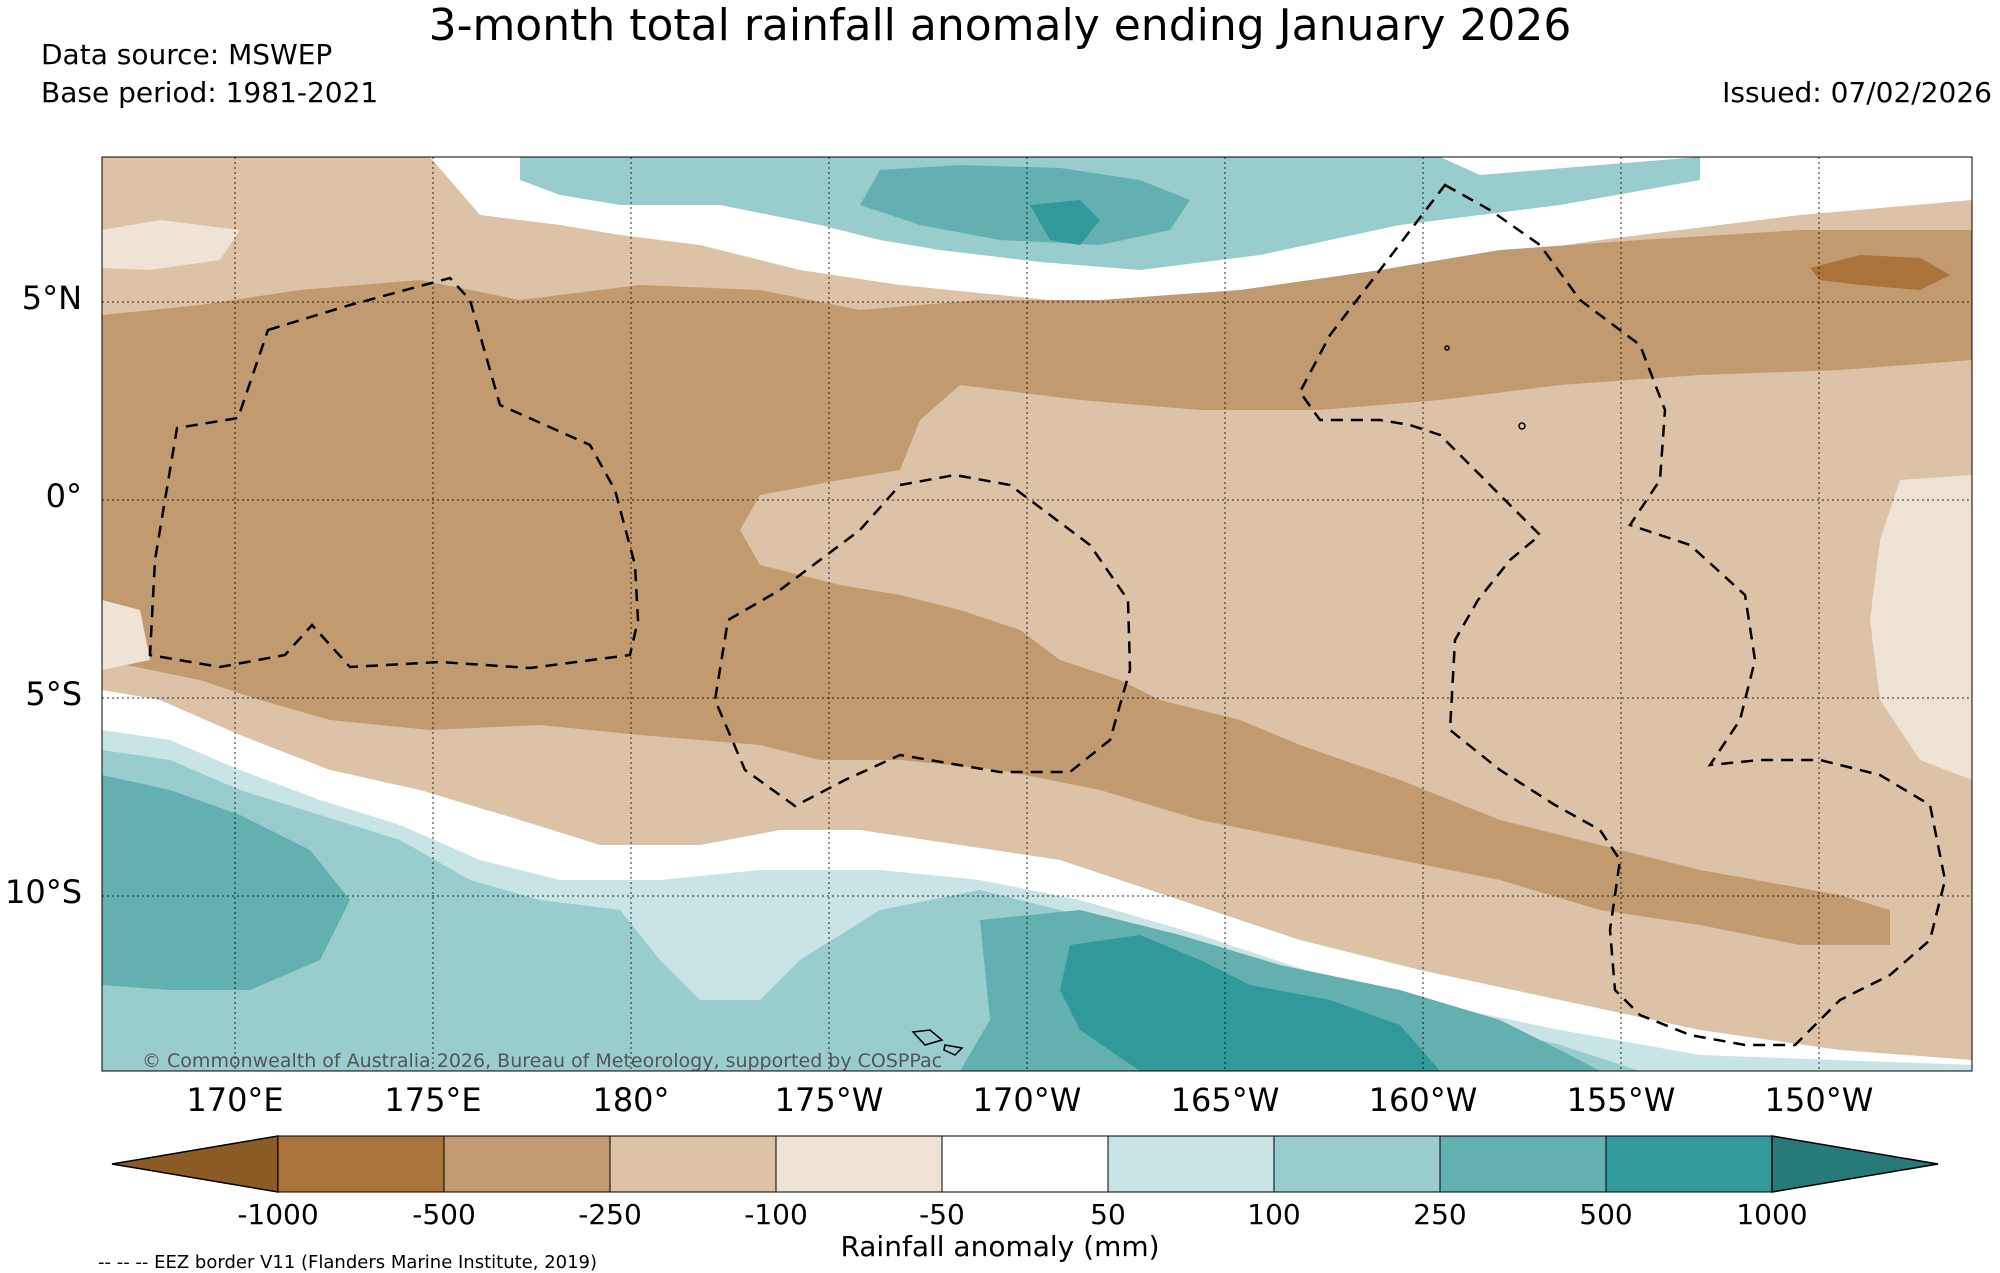 The height and width of the screenshot is (1273, 2000). Describe the element at coordinates (433, 1100) in the screenshot. I see `lon-label-175e: 175°E` at that location.